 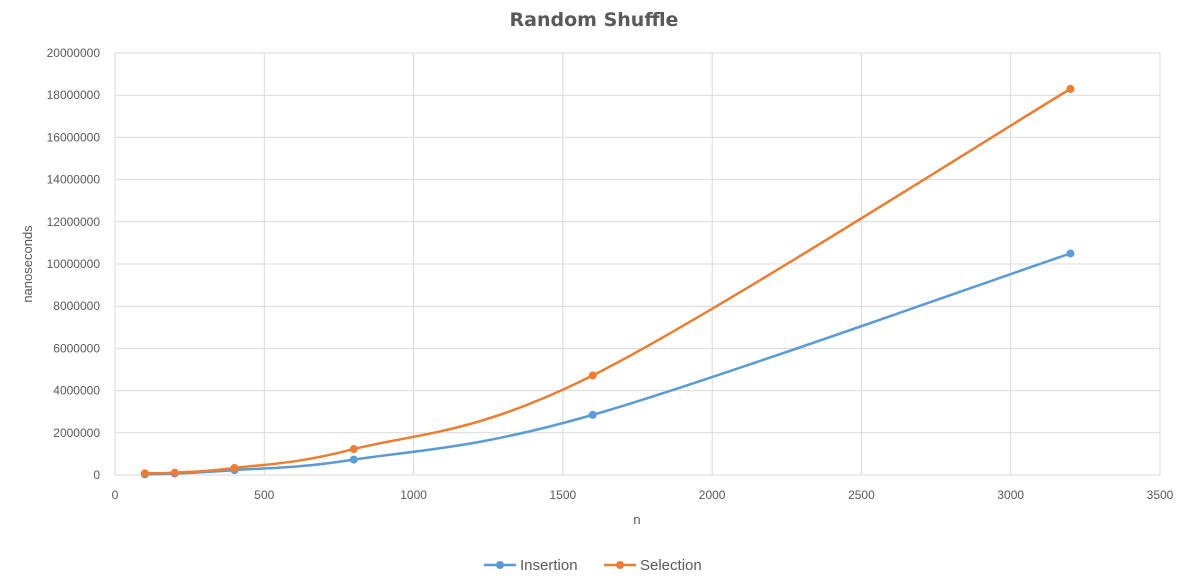 What do you see at coordinates (264, 495) in the screenshot?
I see `x-tick-label: 500` at bounding box center [264, 495].